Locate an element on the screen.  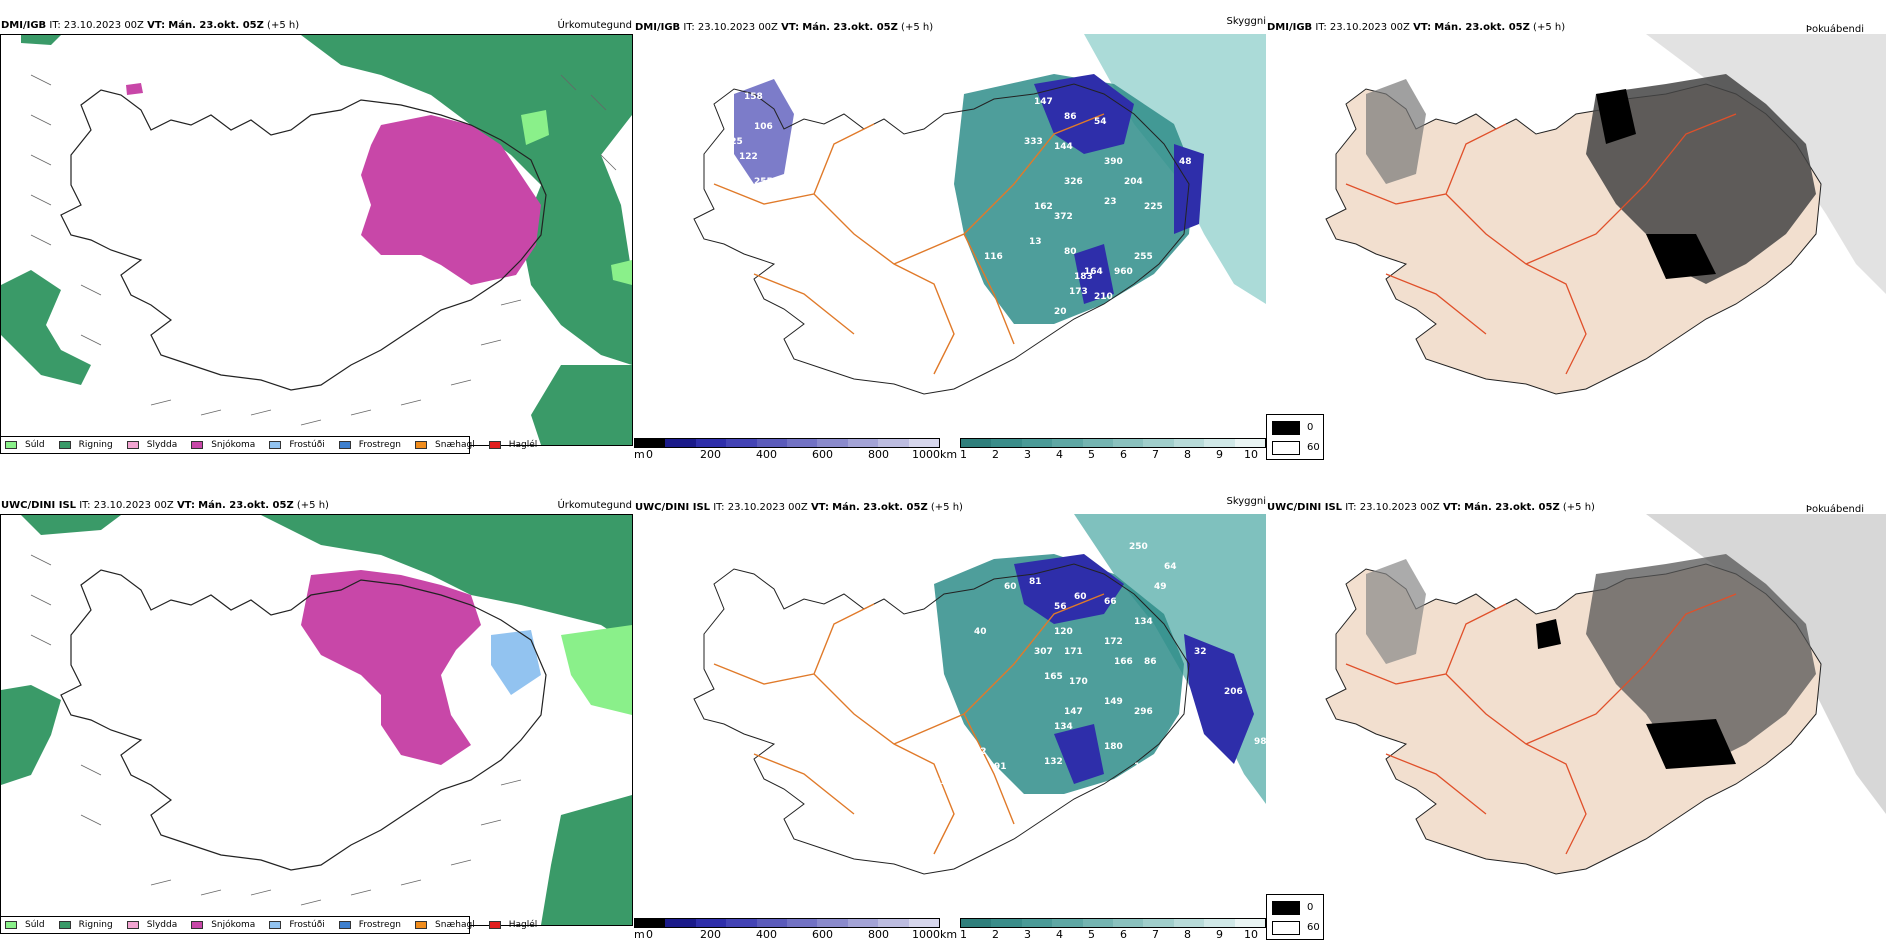
cloud-ceiling-label: 133 is located at coordinates (1123, 787).